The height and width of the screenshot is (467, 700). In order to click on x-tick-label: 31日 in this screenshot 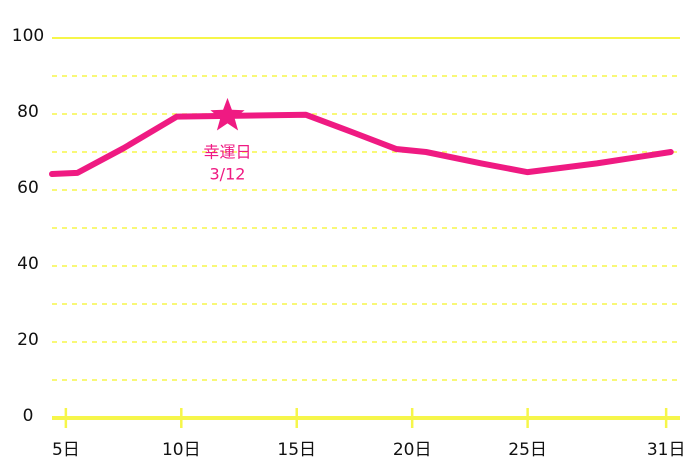, I will do `click(666, 450)`.